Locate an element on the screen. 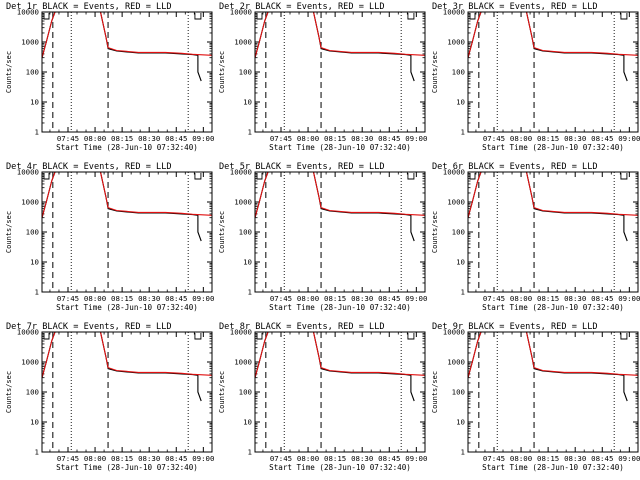 This screenshot has height=480, width=640. panel-title: Det 4r BLACK = Events, RED = LLD is located at coordinates (89, 167).